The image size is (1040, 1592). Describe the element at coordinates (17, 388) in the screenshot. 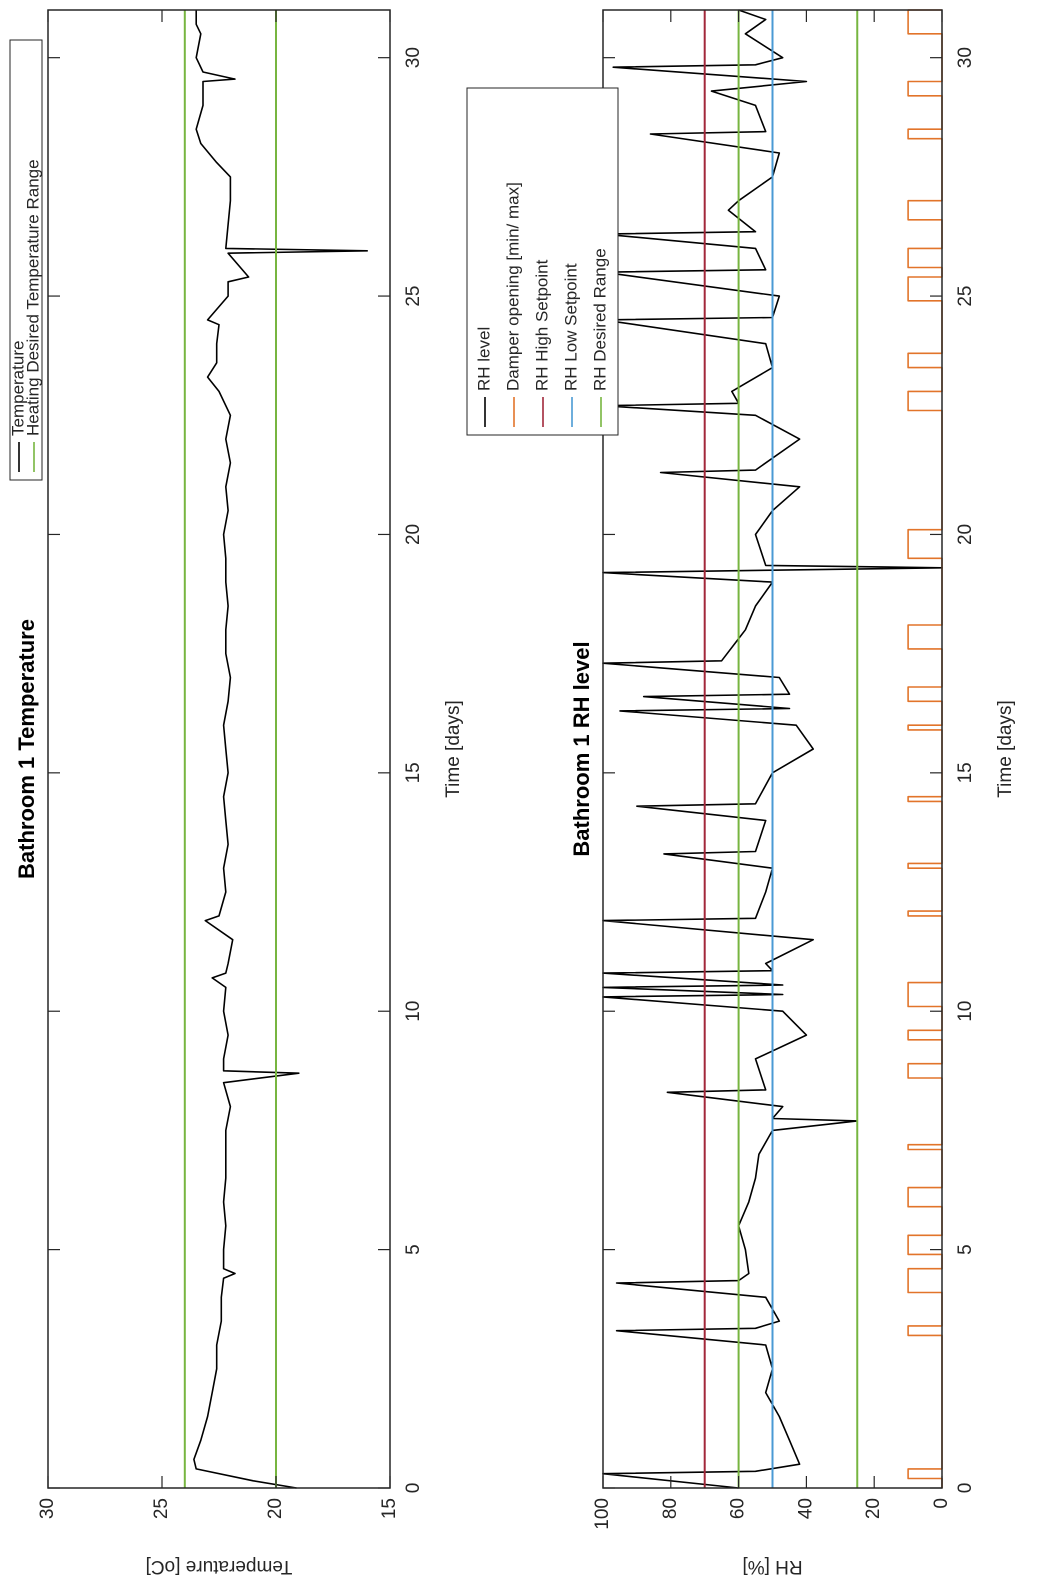

I see `legend-label: Temperature` at that location.